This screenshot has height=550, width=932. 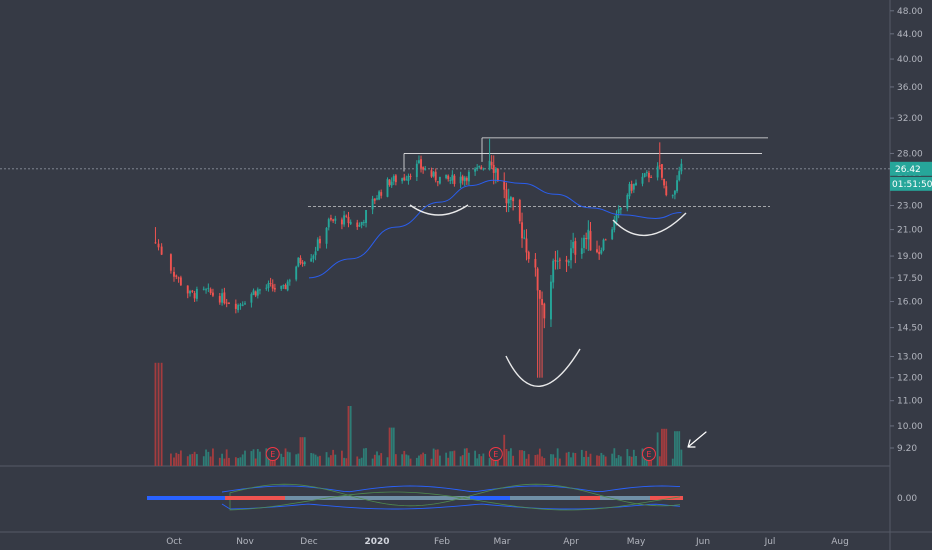 I want to click on date-axis: Oct Nov Dec 2020 Feb Mar Apr May Jun Jul Aug, so click(x=507, y=542).